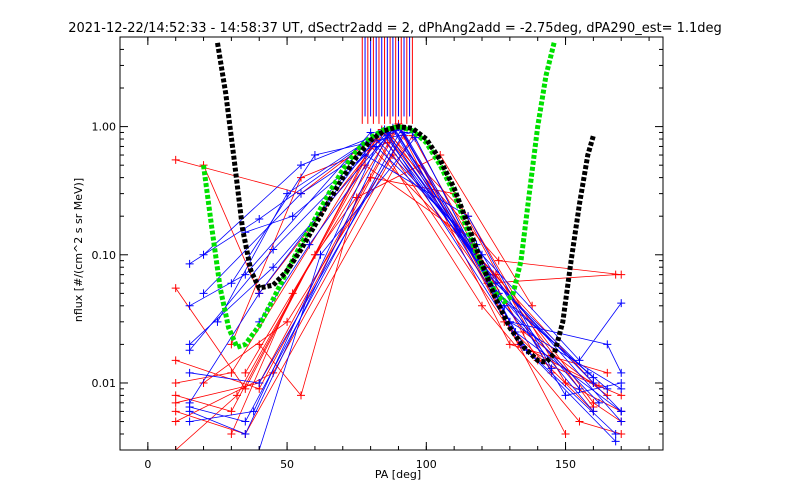  I want to click on x-tick-label-0: 0, so click(147, 464).